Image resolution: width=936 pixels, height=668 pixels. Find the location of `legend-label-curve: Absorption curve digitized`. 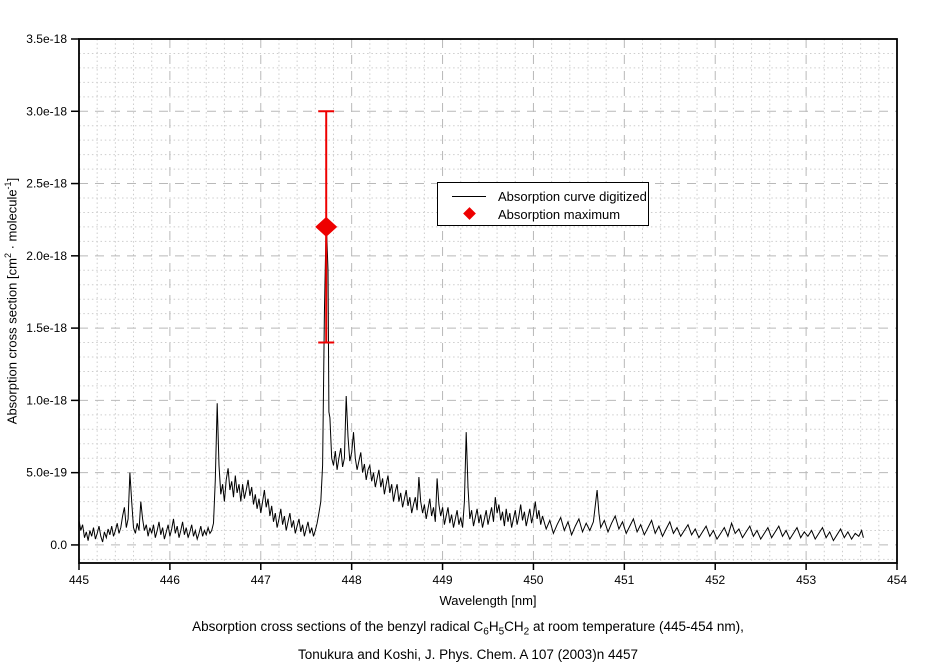

legend-label-curve: Absorption curve digitized is located at coordinates (572, 196).